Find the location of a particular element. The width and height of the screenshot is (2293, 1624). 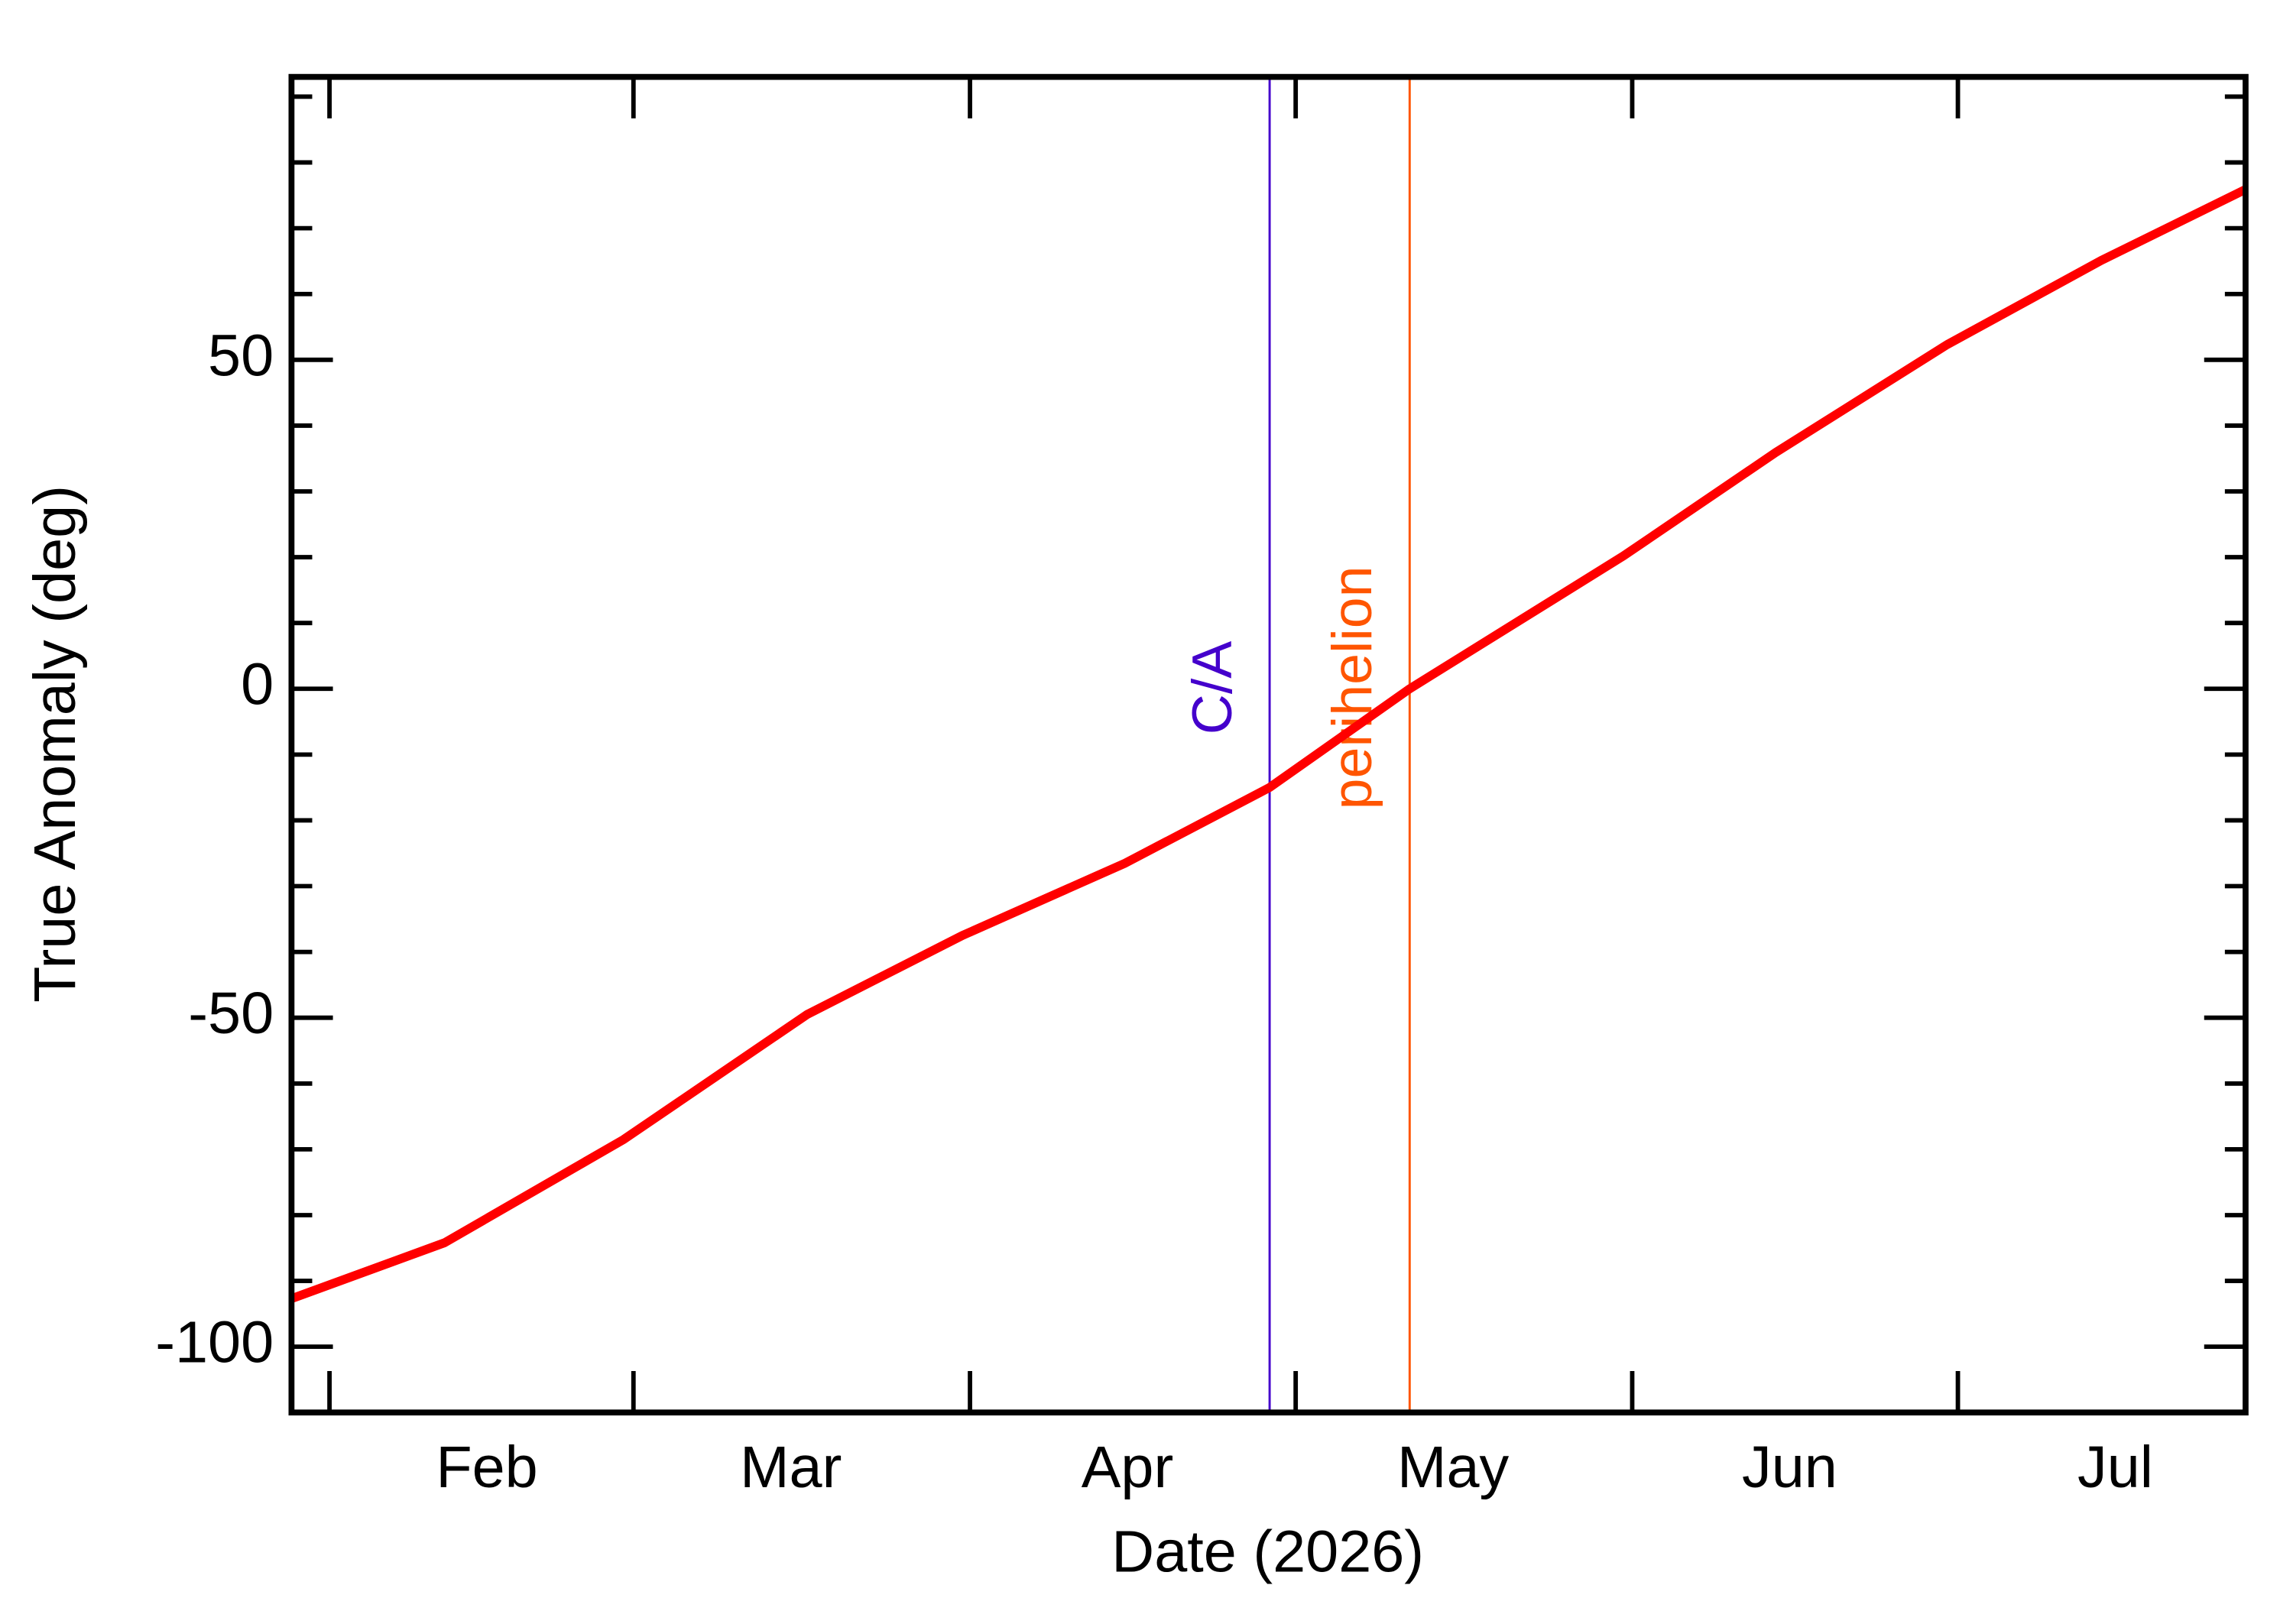

marker-label: C/A is located at coordinates (1212, 688).